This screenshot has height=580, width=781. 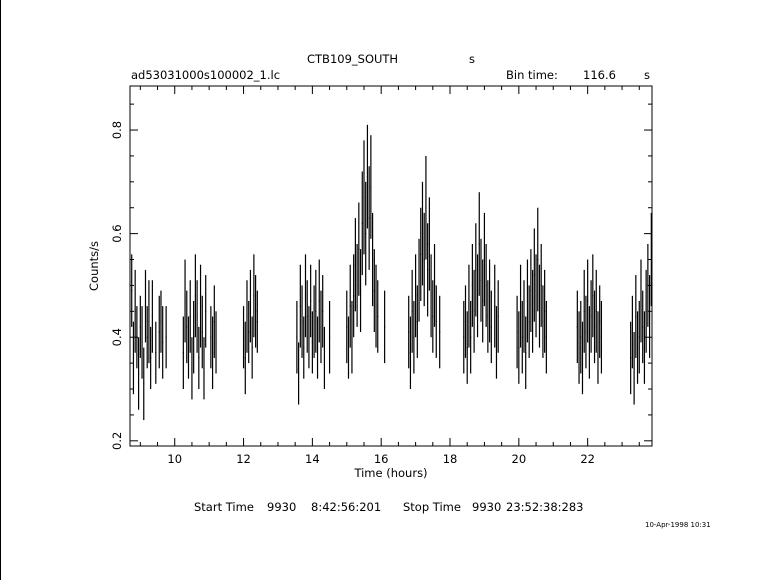 I want to click on x-tick-label: 18, so click(x=450, y=459).